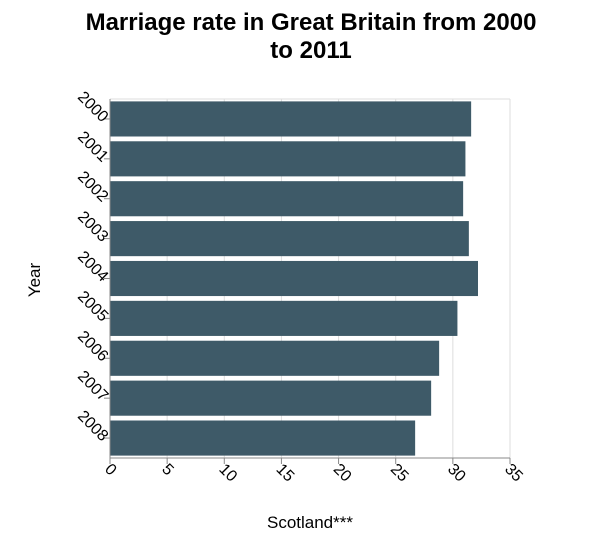 This screenshot has width=616, height=544. Describe the element at coordinates (92, 226) in the screenshot. I see `y-tick-label: 2003` at that location.